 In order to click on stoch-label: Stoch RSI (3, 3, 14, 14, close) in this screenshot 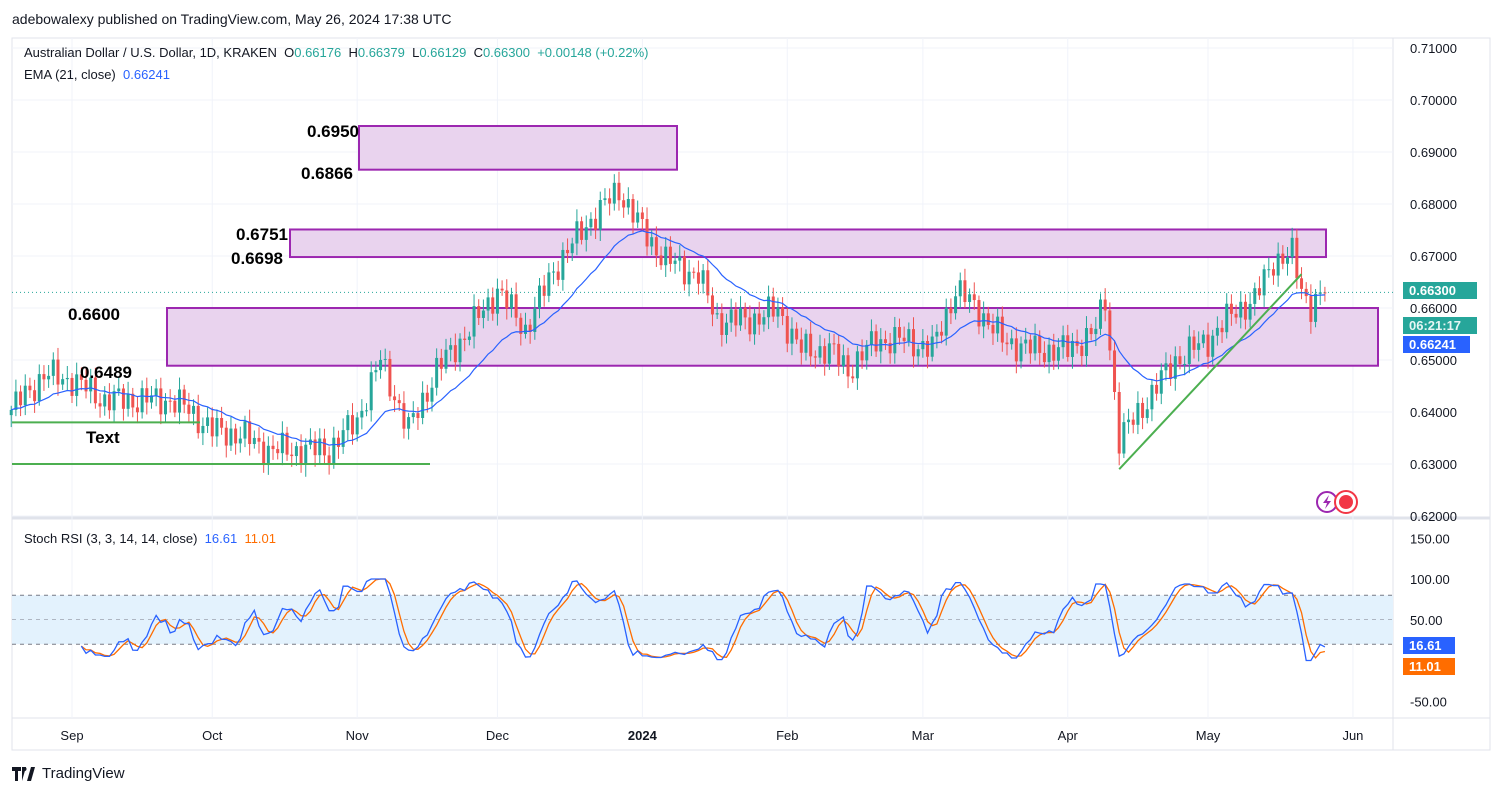, I will do `click(111, 538)`.